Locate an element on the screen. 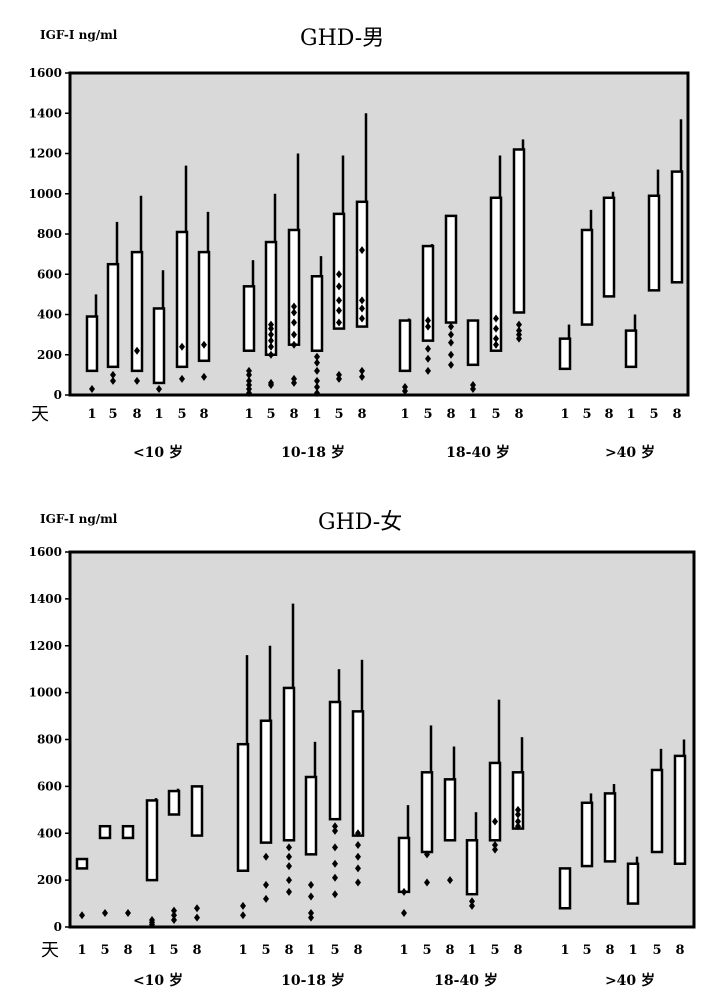 The height and width of the screenshot is (999, 720). x-group-label: <10 岁 is located at coordinates (158, 980).